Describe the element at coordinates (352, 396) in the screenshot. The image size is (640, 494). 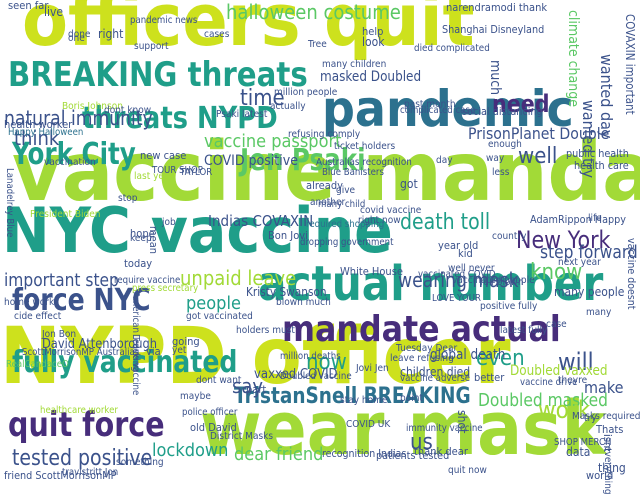
I see `cloud-word: TristanSnell BREAKING` at that location.